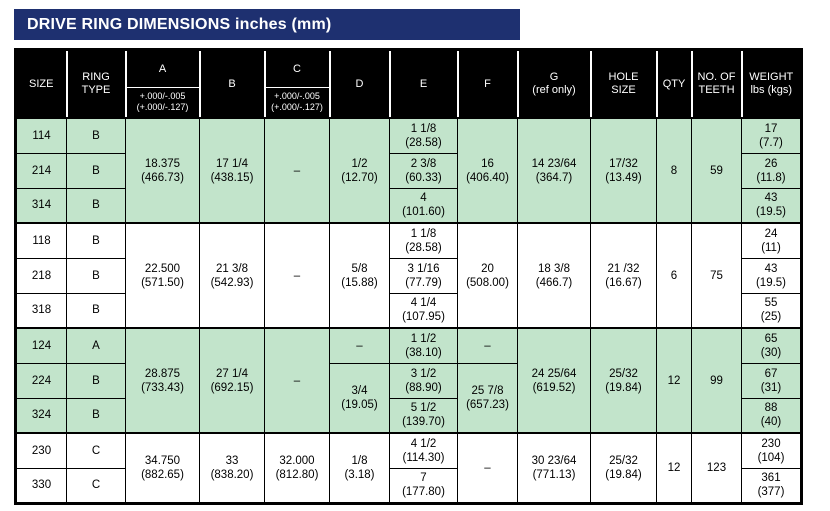  Describe the element at coordinates (423, 84) in the screenshot. I see `column-header-E: E` at that location.